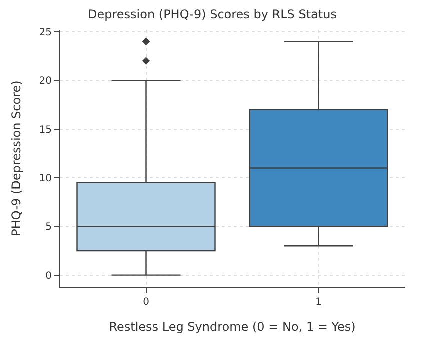  Describe the element at coordinates (45, 82) in the screenshot. I see `y-tick-label: 20` at that location.